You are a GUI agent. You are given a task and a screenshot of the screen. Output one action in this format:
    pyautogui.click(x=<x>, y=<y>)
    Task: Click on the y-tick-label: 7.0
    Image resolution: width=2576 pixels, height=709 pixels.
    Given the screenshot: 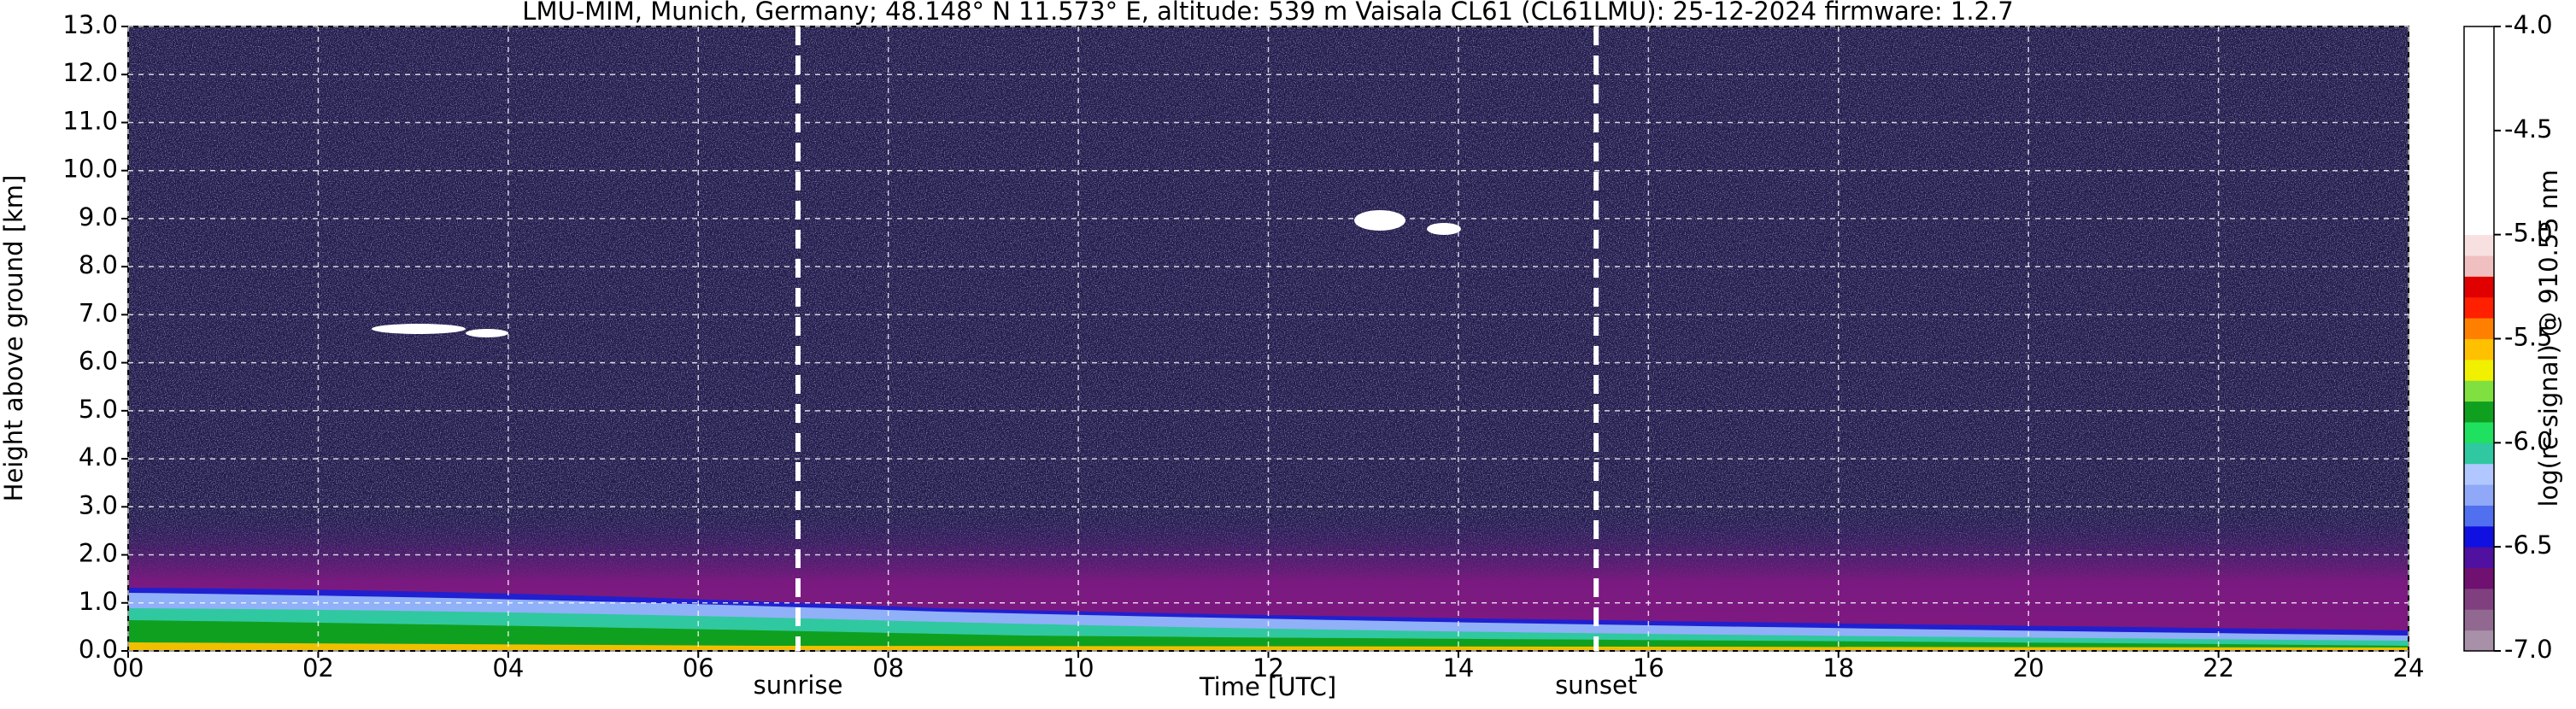 What is the action you would take?
    pyautogui.click(x=98, y=312)
    